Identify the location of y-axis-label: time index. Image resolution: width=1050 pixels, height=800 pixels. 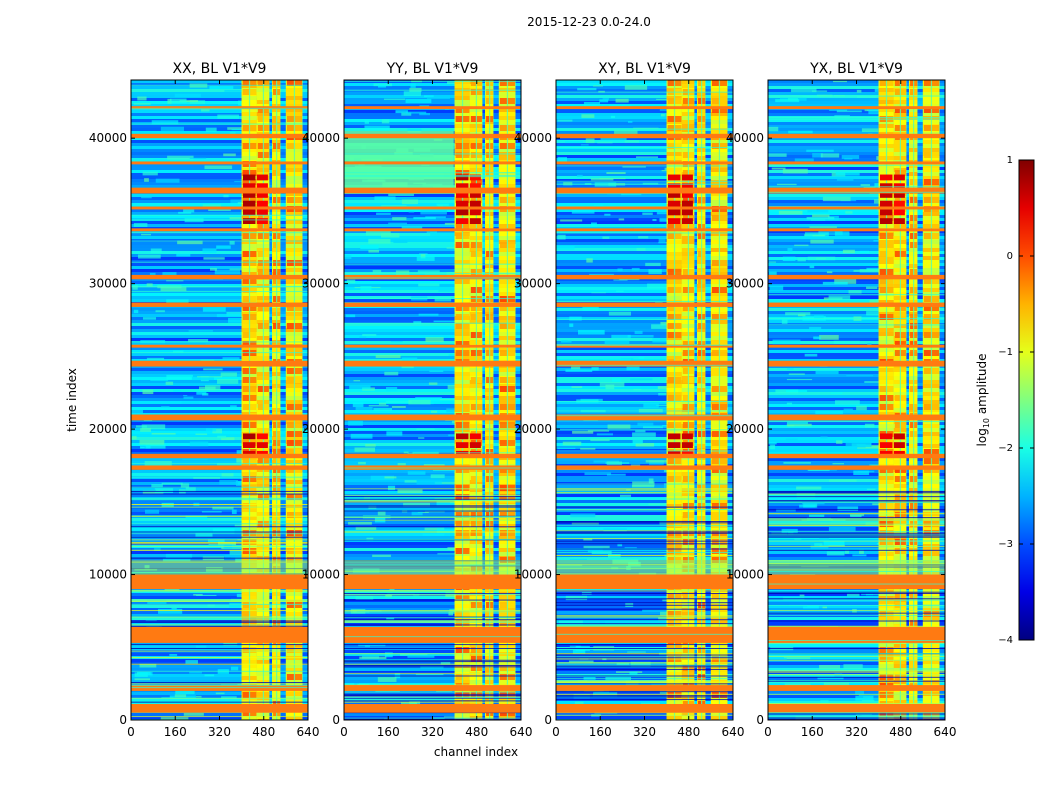
(72, 400).